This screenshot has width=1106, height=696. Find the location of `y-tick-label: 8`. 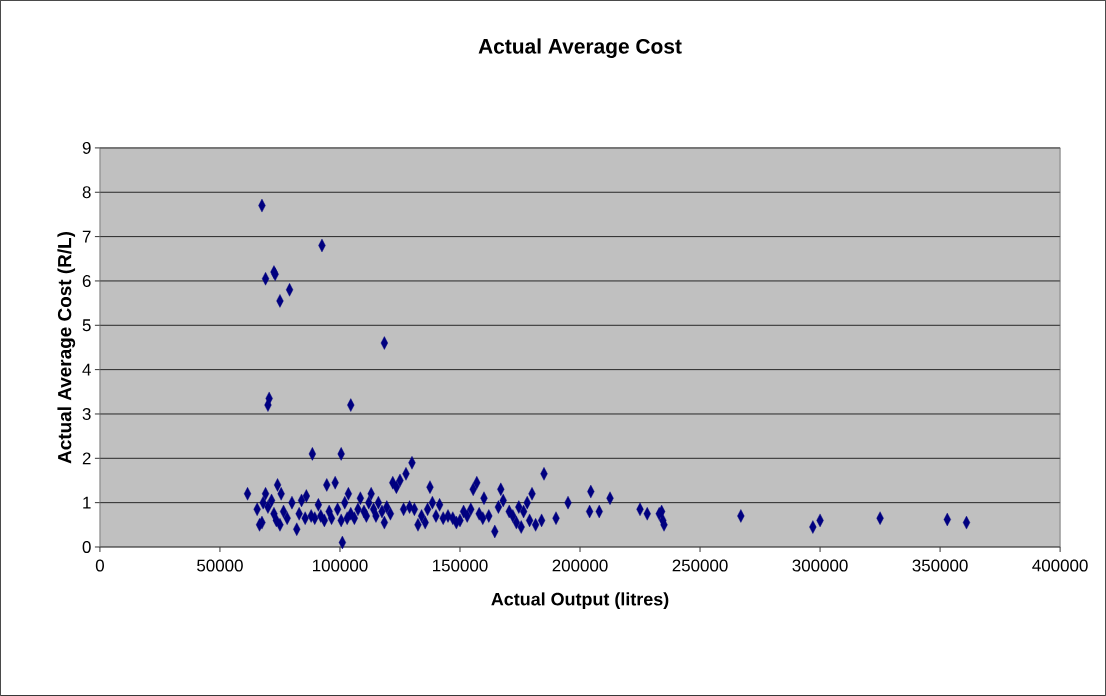

y-tick-label: 8 is located at coordinates (86, 192).